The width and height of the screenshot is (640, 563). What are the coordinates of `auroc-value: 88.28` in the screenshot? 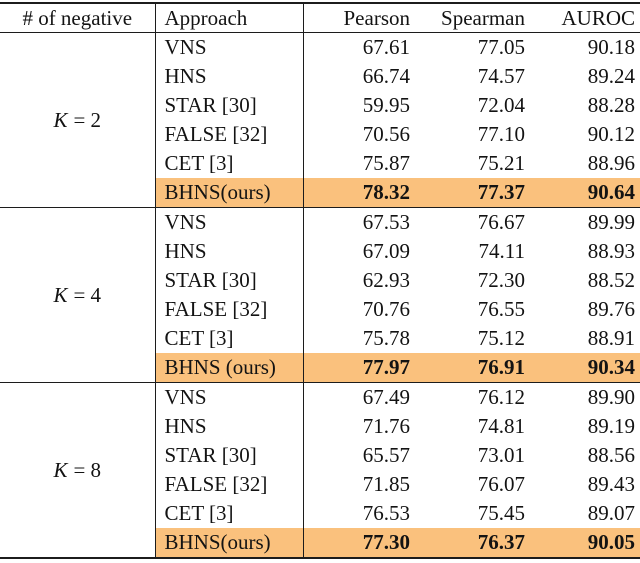 It's located at (611, 105).